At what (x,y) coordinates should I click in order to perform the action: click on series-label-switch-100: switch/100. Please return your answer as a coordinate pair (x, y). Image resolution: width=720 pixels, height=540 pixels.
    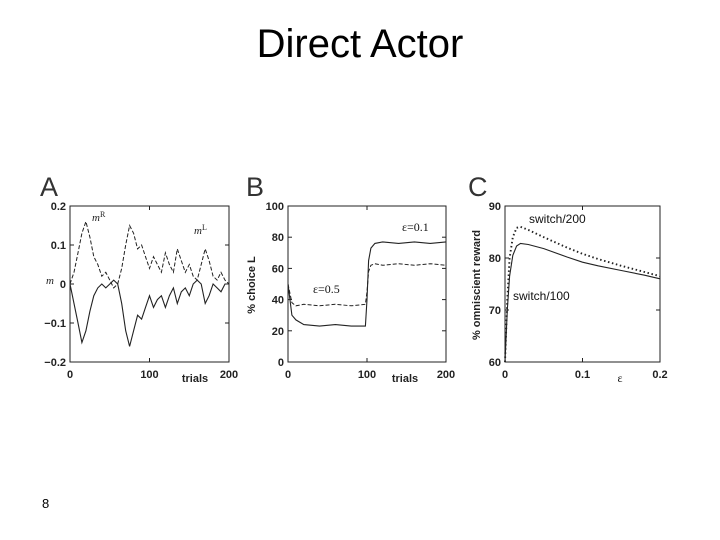
    Looking at the image, I should click on (541, 296).